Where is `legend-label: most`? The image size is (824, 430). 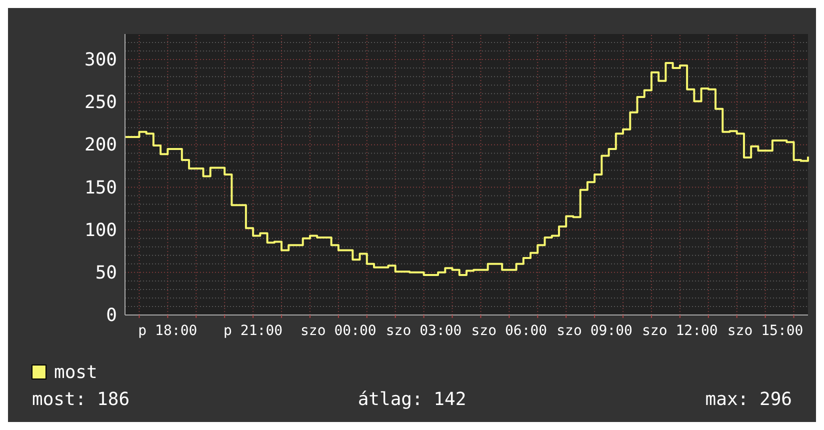
legend-label: most is located at coordinates (76, 372).